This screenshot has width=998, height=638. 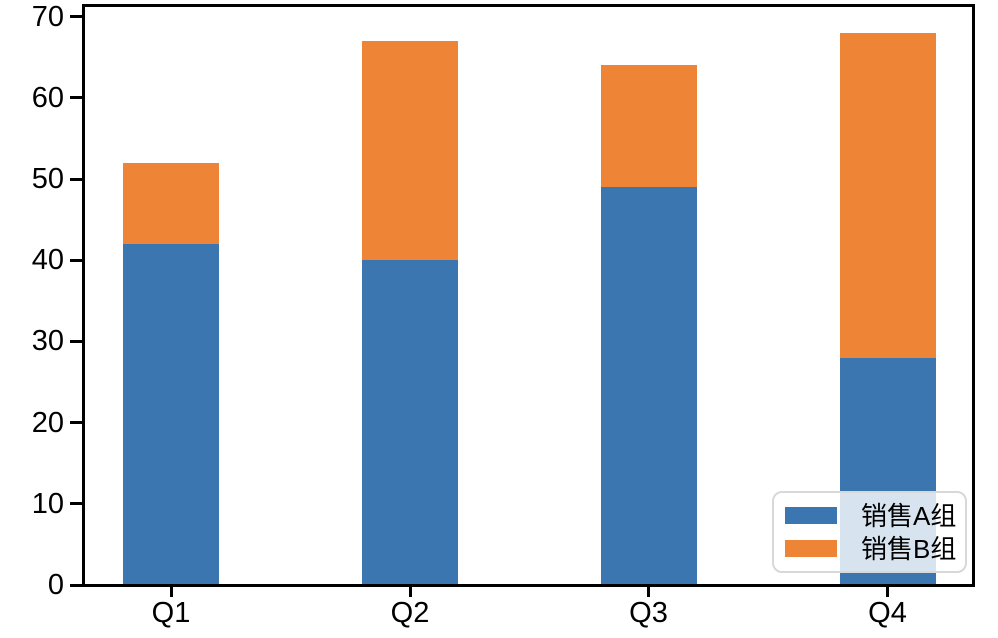 I want to click on x-tick-label-Q3: Q3, so click(x=648, y=613).